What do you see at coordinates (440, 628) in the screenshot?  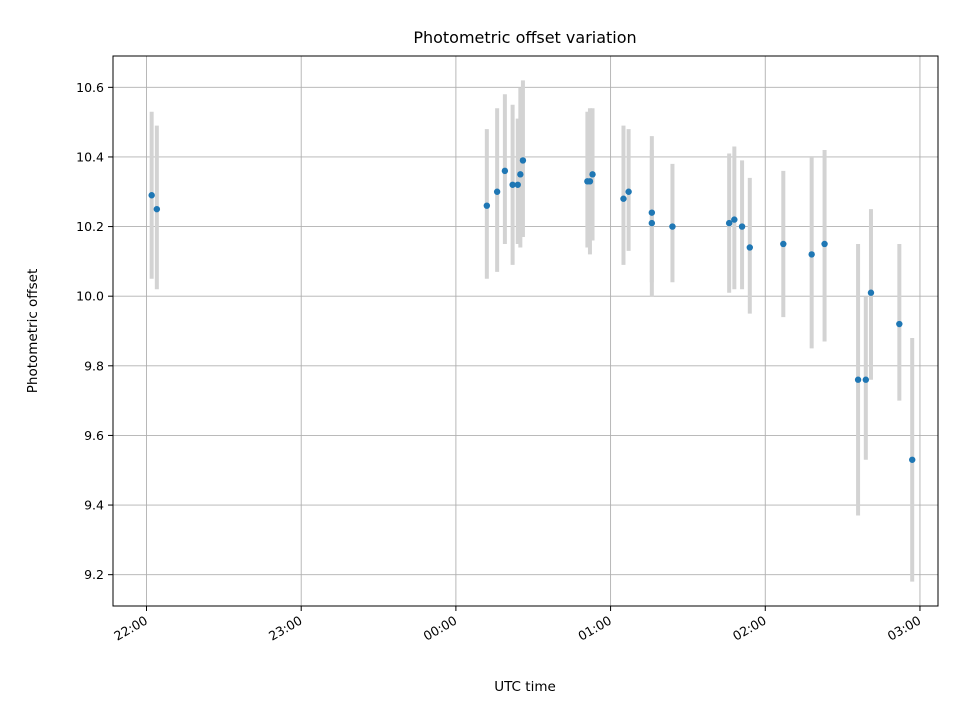 I see `x-tick-label: 00:00` at bounding box center [440, 628].